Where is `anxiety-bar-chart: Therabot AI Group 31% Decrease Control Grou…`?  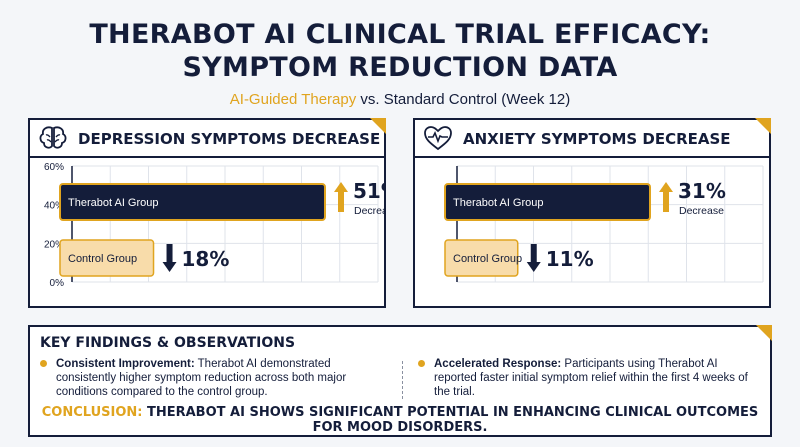
anxiety-bar-chart: Therabot AI Group 31% Decrease Control Grou… is located at coordinates (604, 224).